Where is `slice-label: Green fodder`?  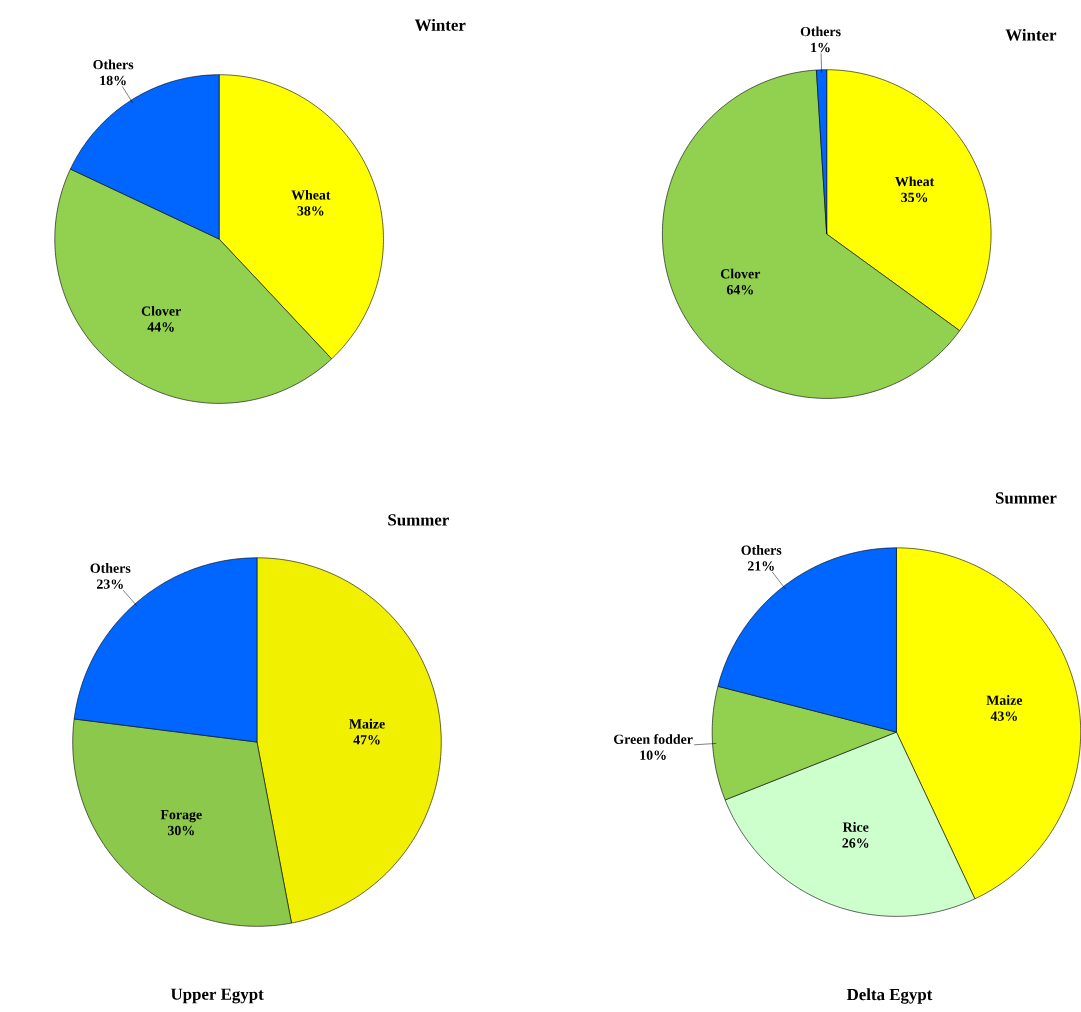 slice-label: Green fodder is located at coordinates (653, 739).